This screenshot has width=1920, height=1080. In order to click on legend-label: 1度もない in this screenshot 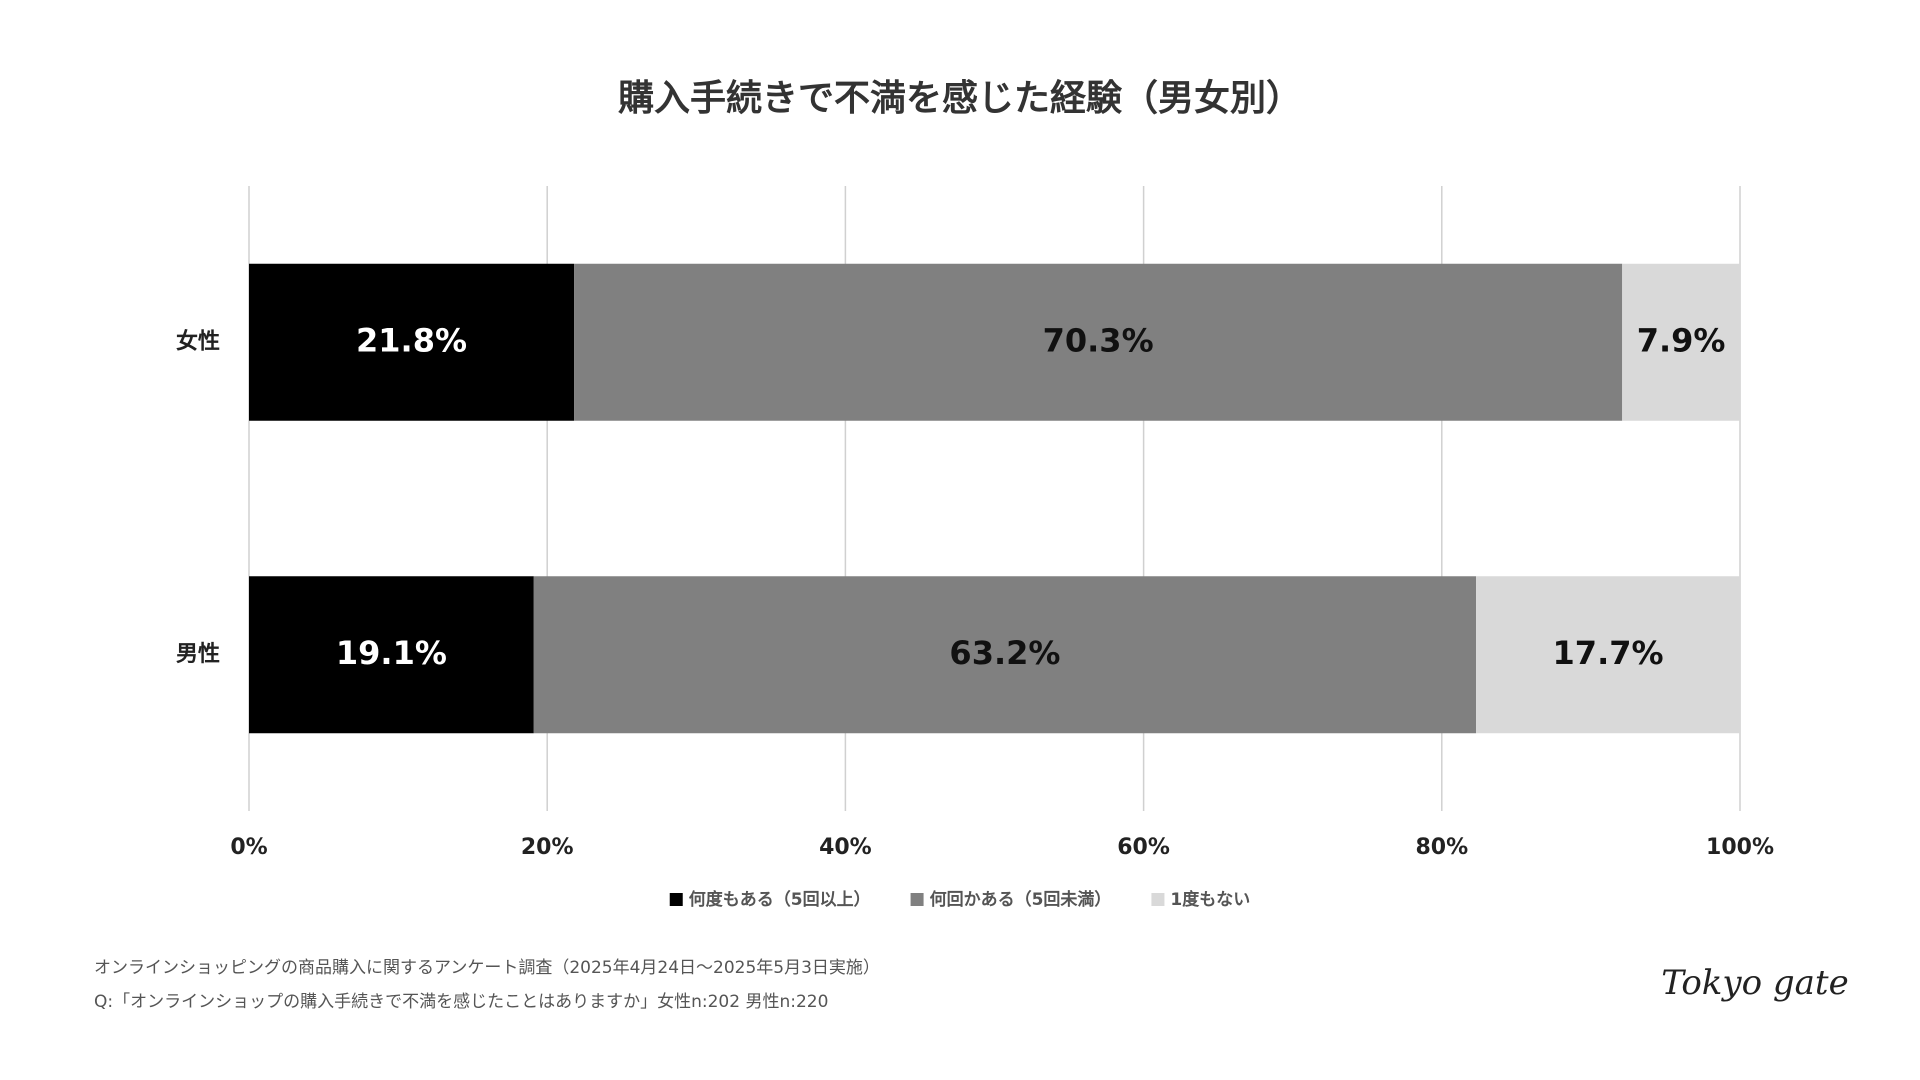, I will do `click(1210, 899)`.